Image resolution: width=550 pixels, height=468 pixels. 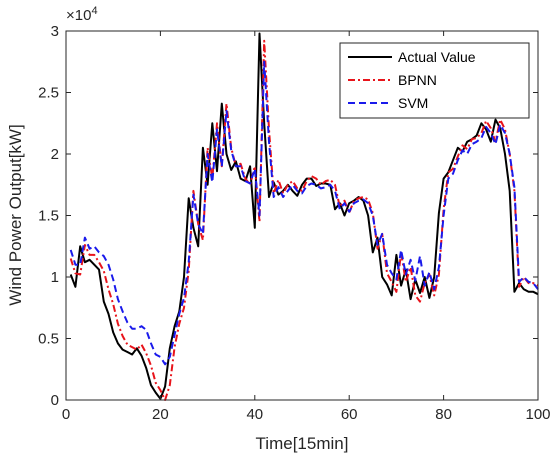 I want to click on x-axis-label: Time[15min], so click(x=302, y=443).